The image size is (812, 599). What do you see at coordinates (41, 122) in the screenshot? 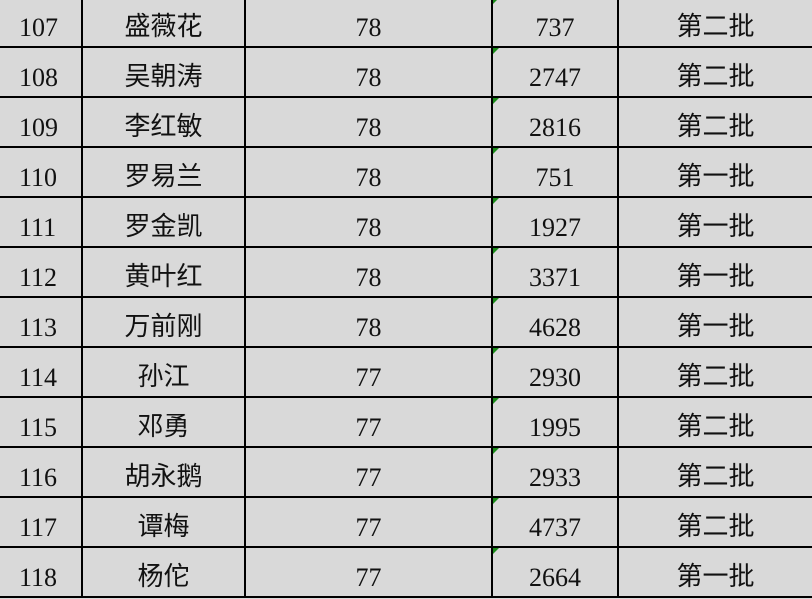
I see `row-number-cell: 109` at bounding box center [41, 122].